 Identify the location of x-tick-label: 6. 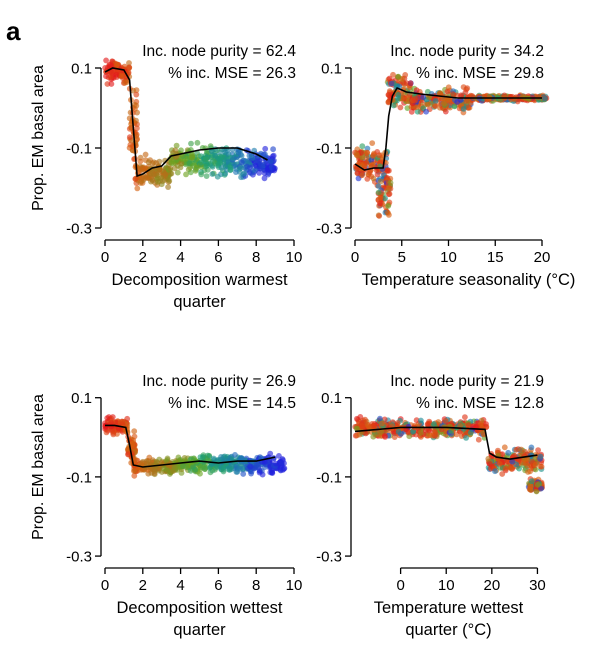
(218, 257).